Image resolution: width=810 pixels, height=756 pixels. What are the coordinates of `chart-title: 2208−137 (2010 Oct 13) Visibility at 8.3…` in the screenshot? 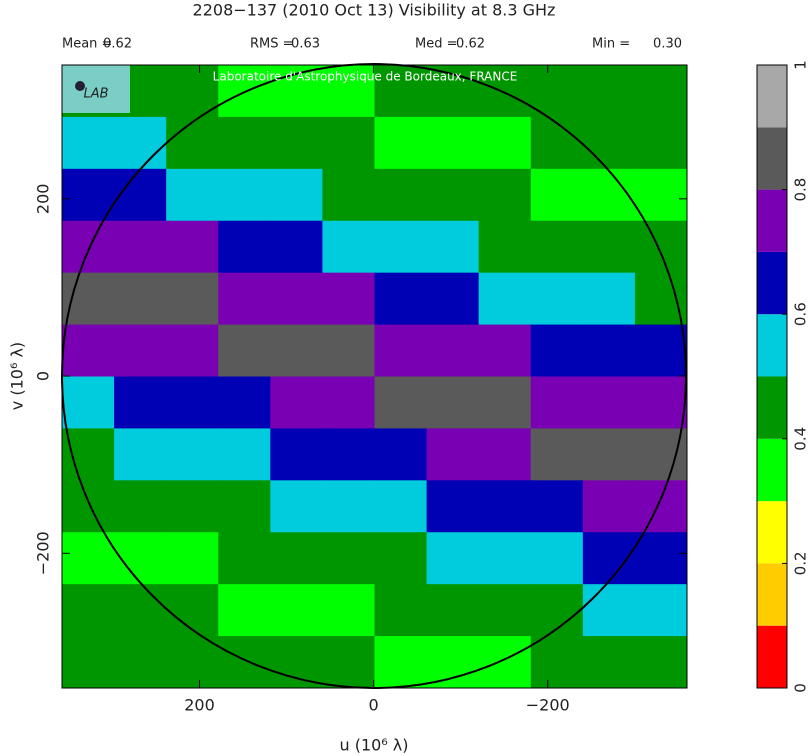 It's located at (374, 10).